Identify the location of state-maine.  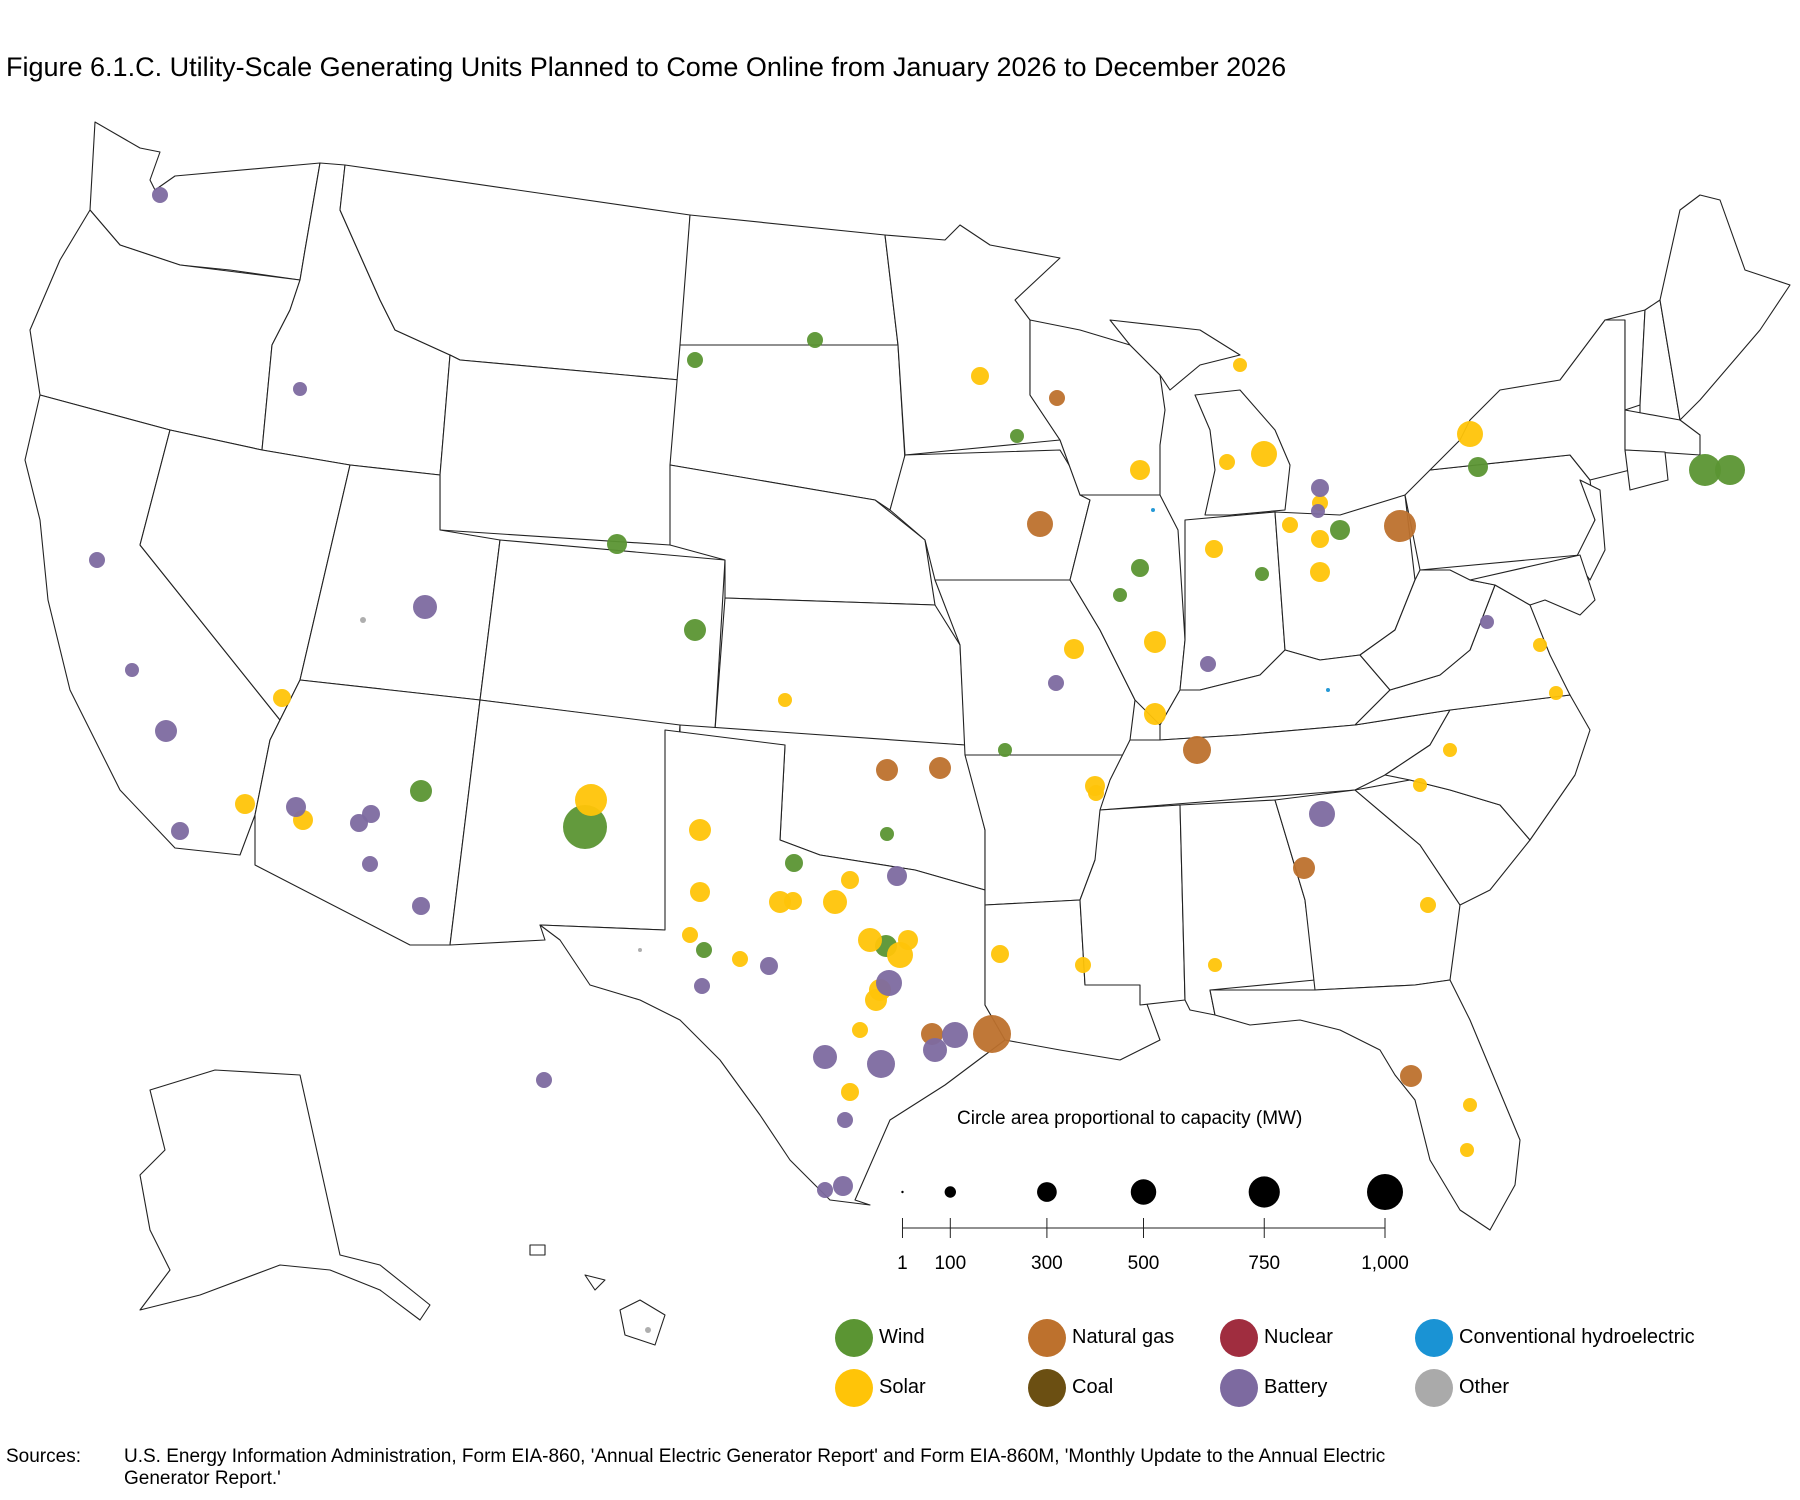
(1725, 307).